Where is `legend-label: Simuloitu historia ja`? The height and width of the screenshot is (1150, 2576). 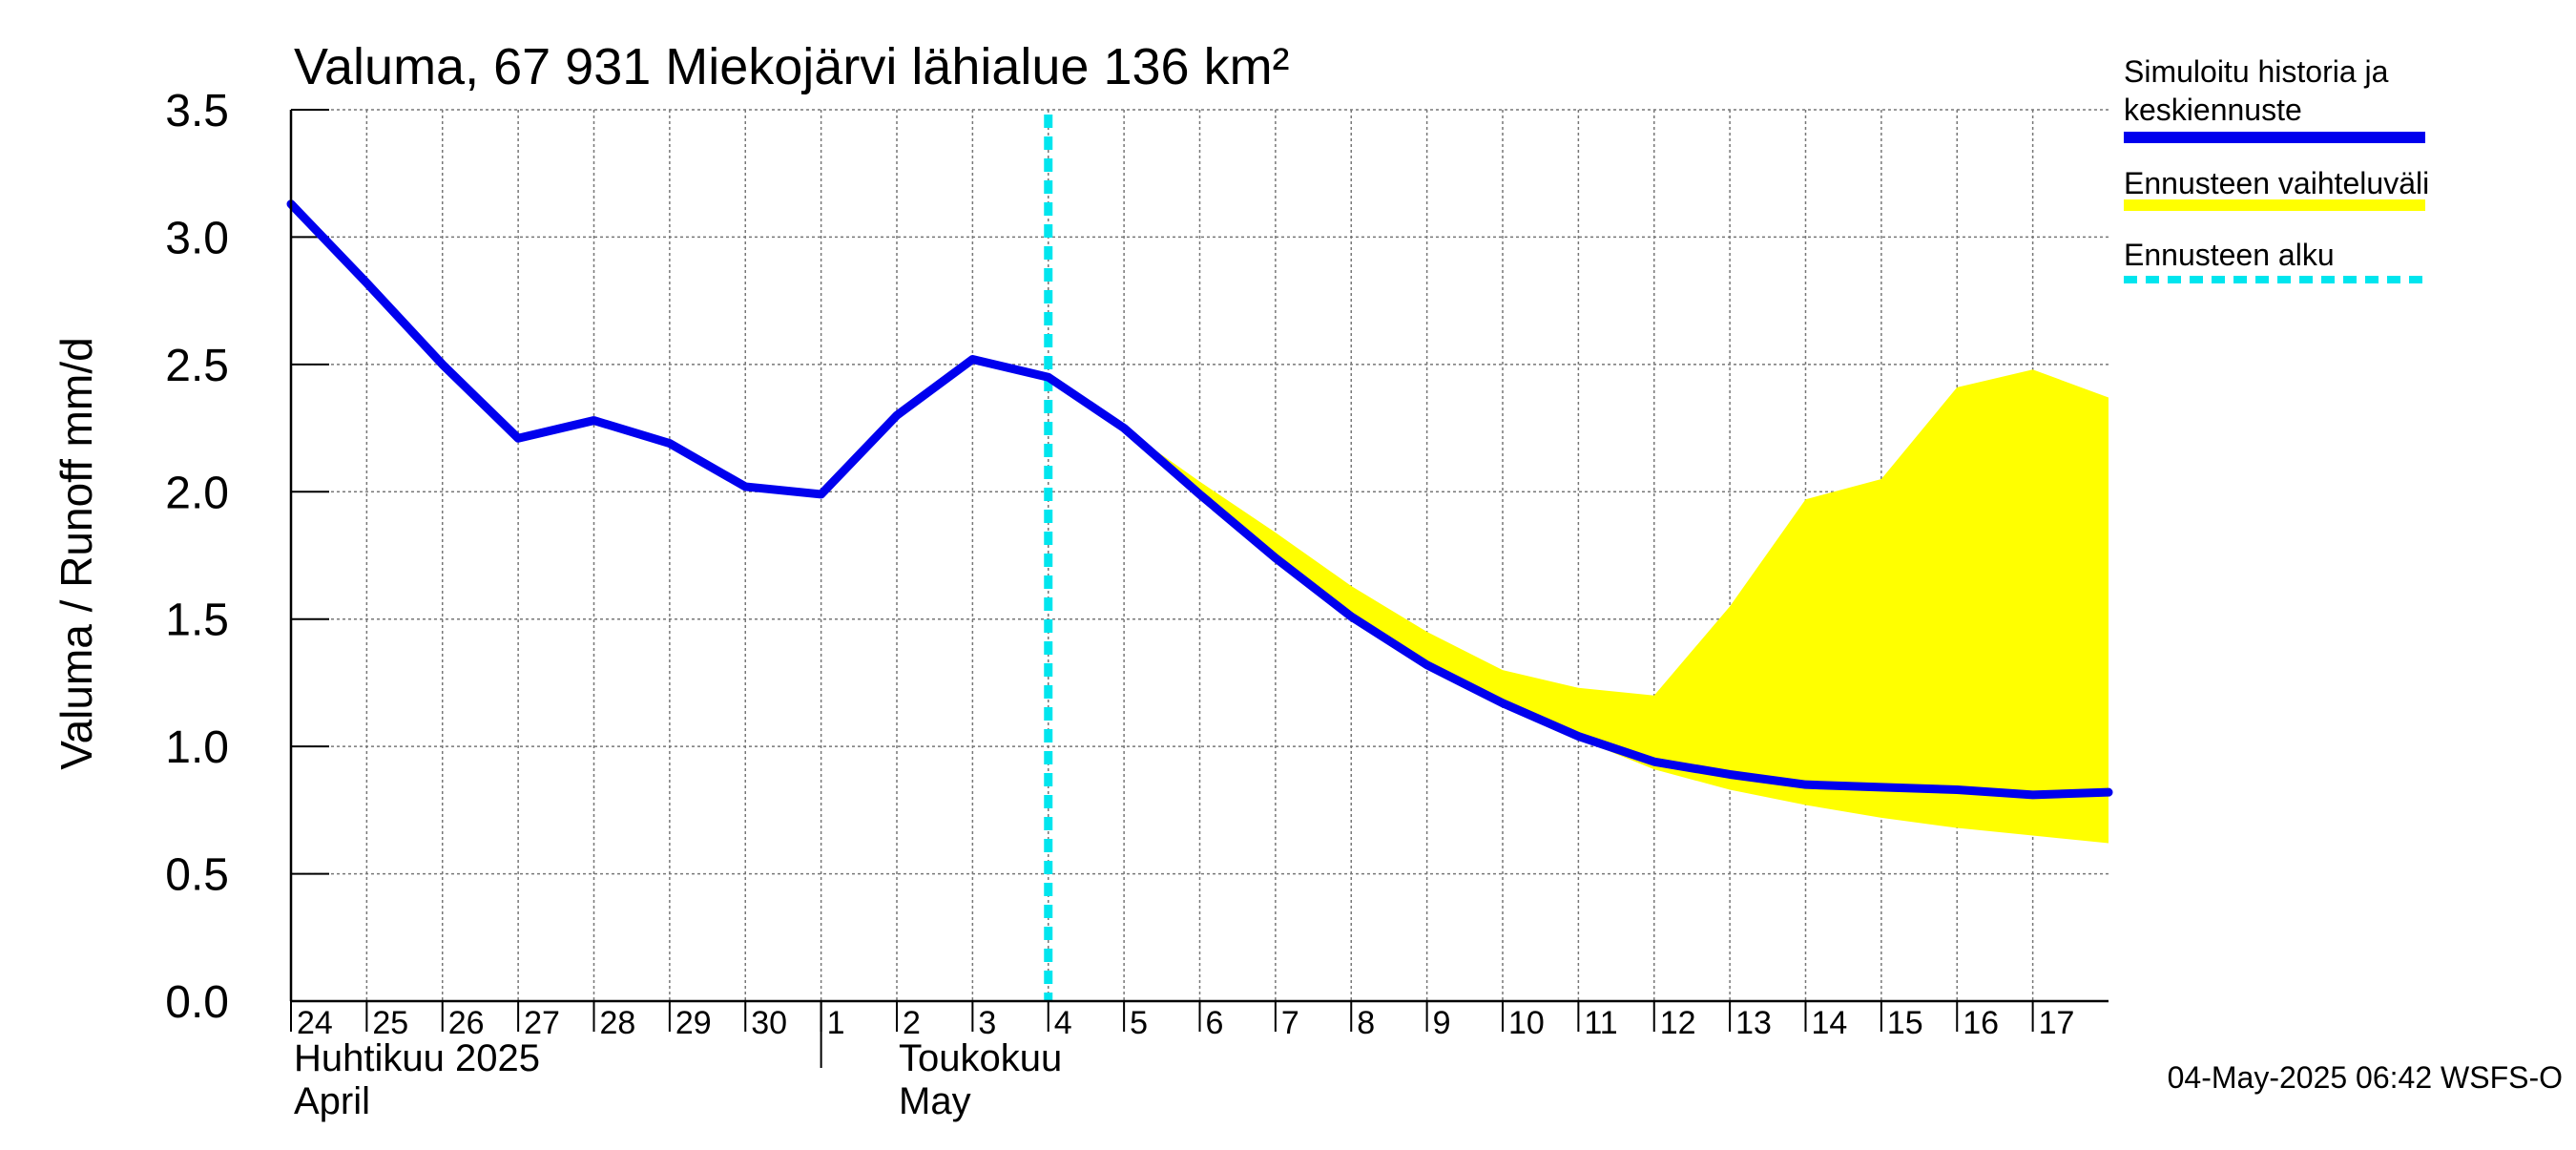
legend-label: Simuloitu historia ja is located at coordinates (2256, 71).